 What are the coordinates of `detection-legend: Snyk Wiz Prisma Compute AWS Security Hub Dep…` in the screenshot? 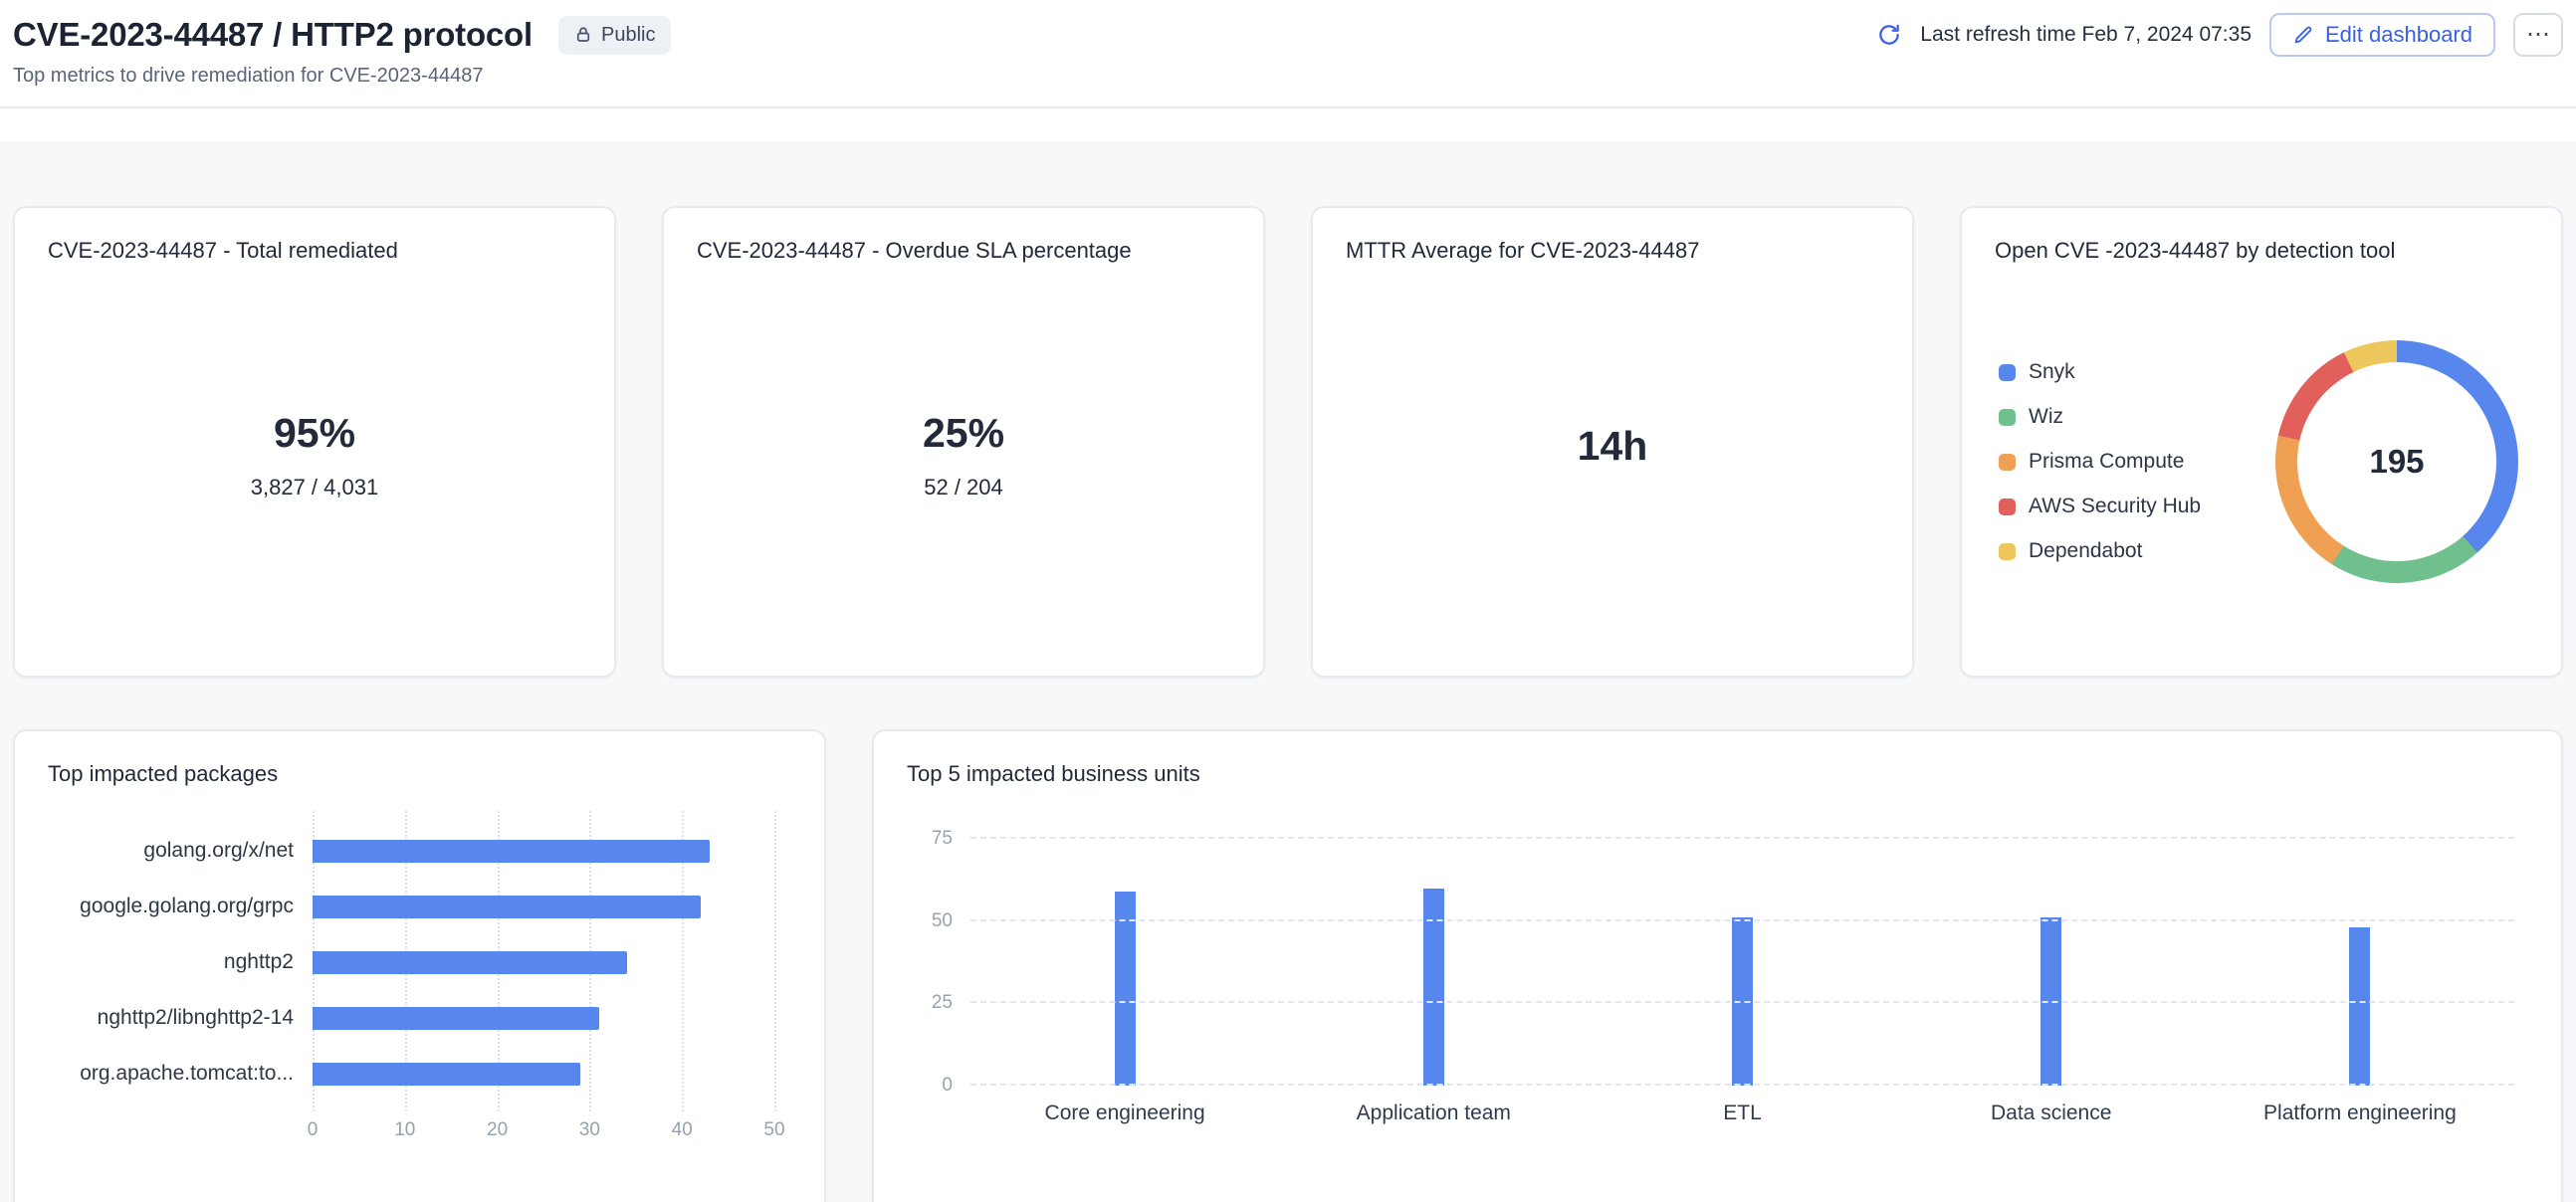 It's located at (2100, 462).